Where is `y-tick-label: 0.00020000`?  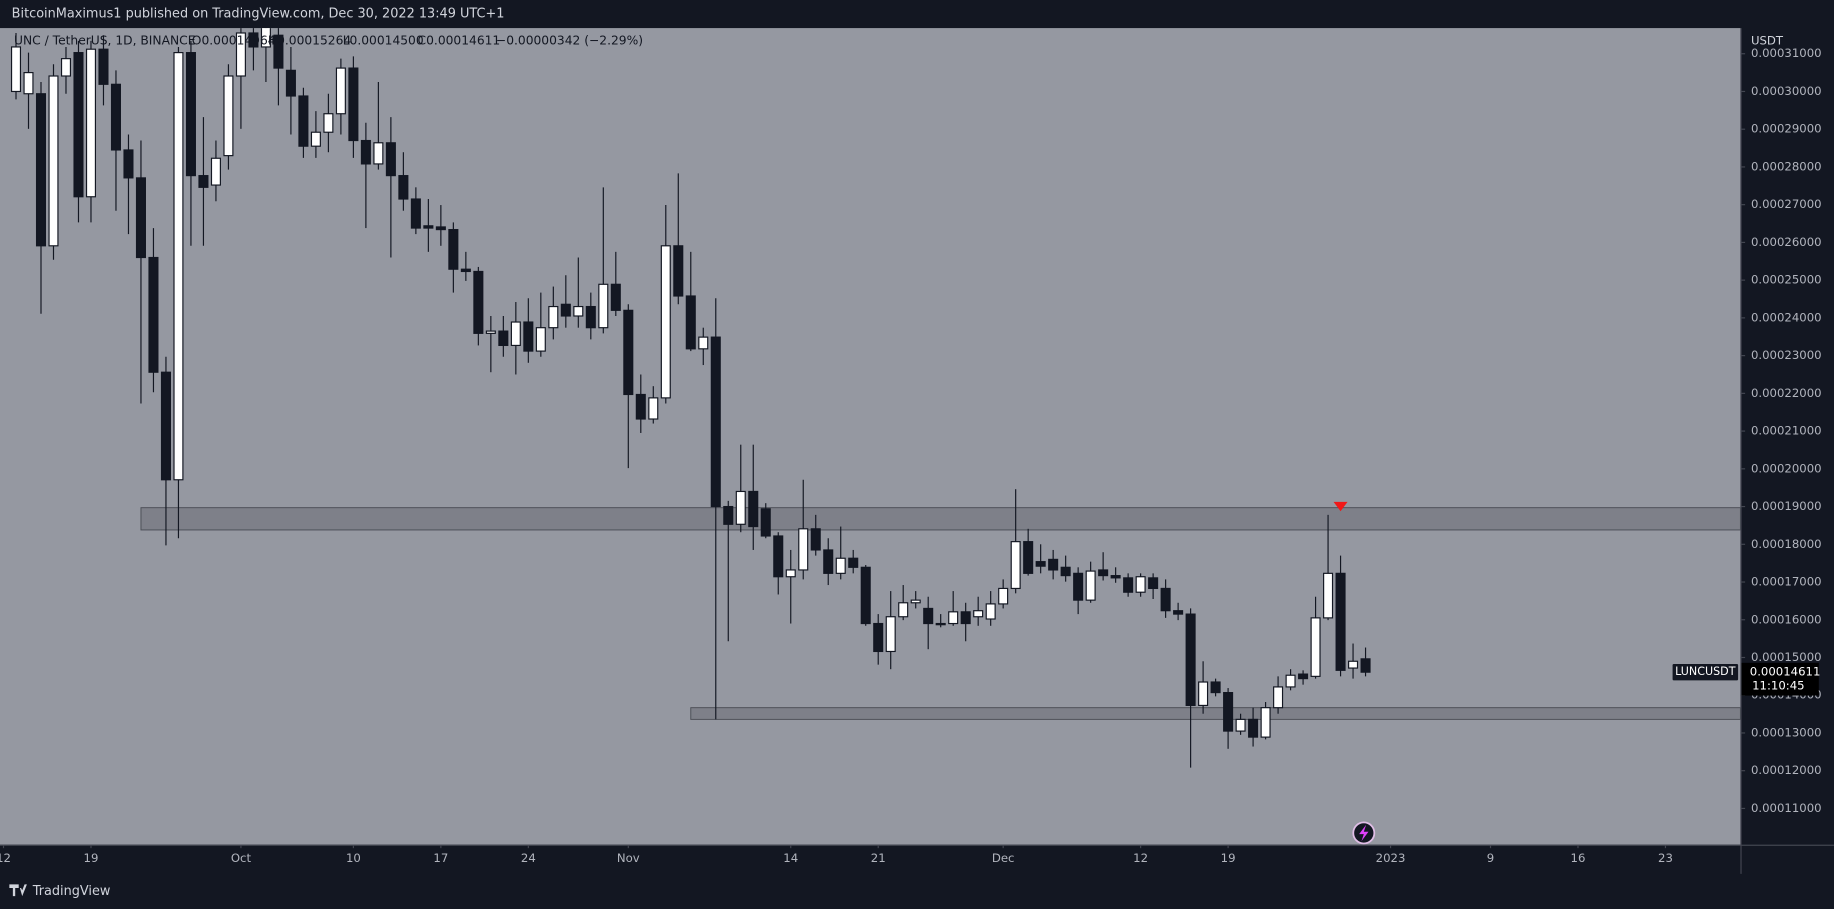 y-tick-label: 0.00020000 is located at coordinates (1786, 468).